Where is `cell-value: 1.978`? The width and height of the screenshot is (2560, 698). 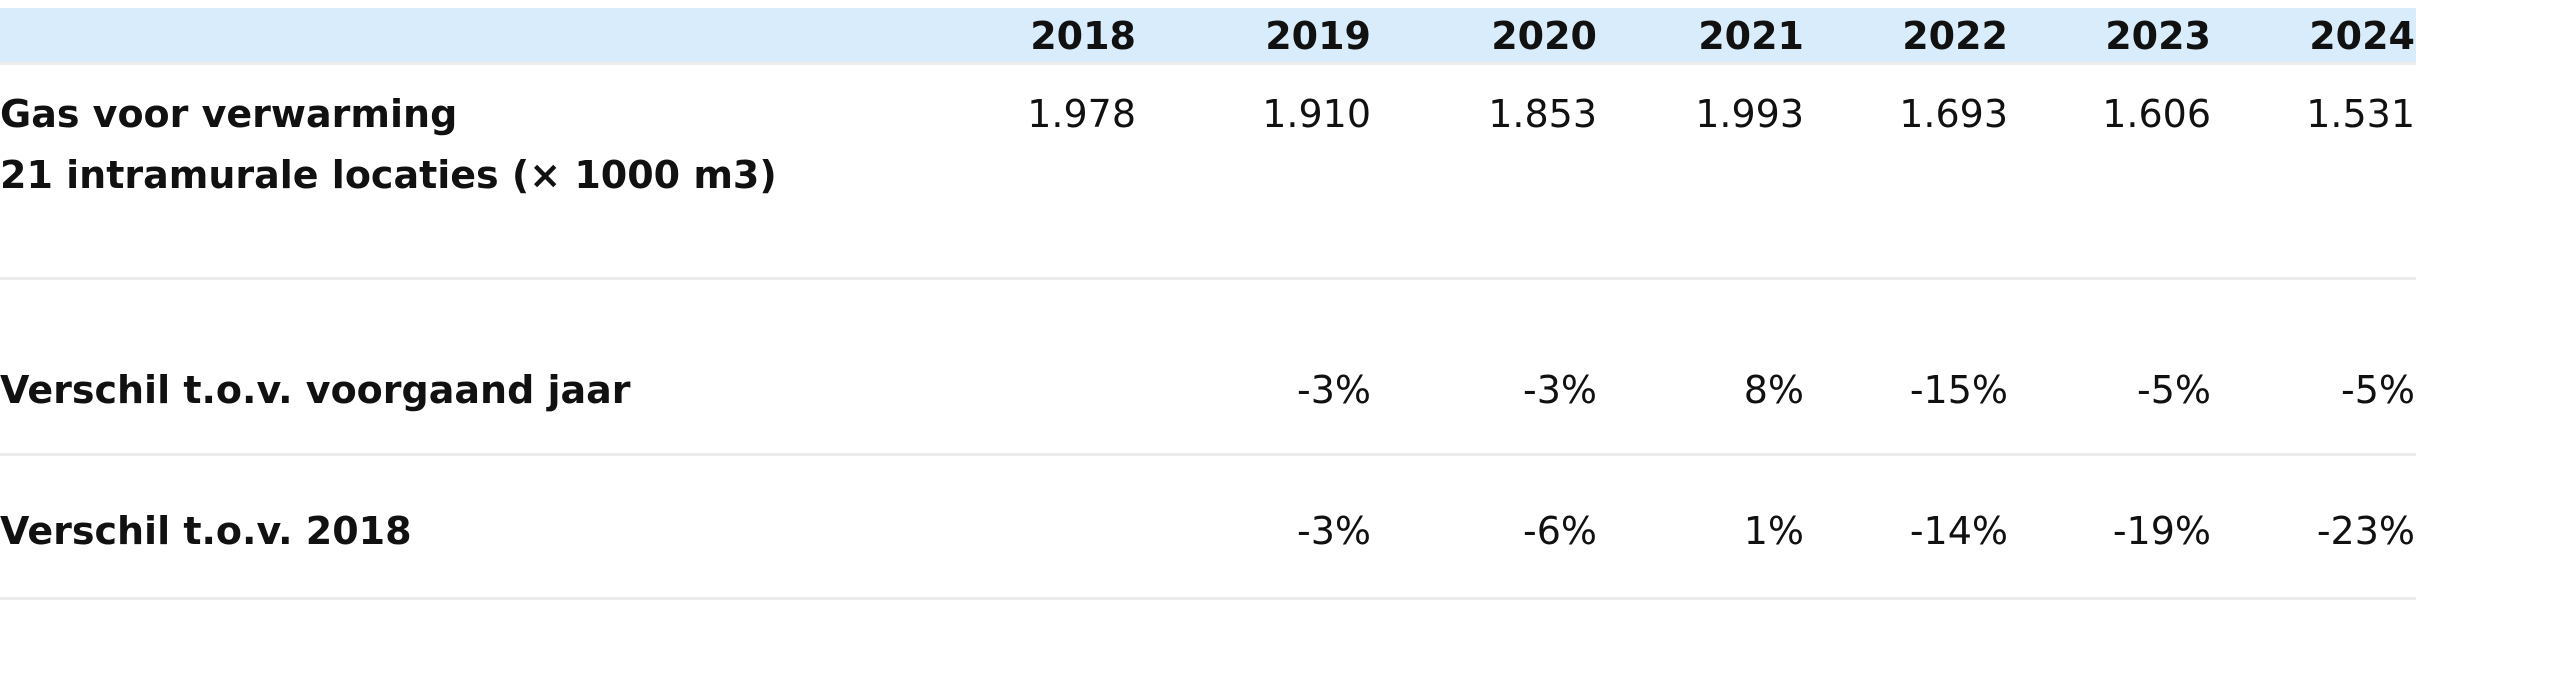 cell-value: 1.978 is located at coordinates (1081, 114).